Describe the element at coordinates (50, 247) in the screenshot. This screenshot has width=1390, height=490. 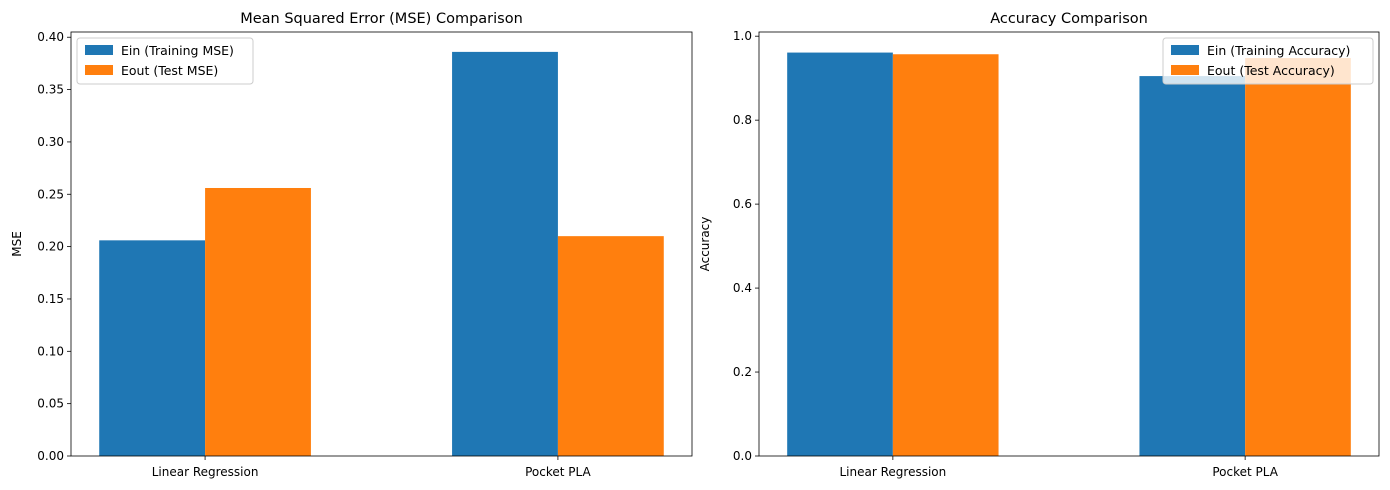
I see `mse-y-tick-label: 0.20` at that location.